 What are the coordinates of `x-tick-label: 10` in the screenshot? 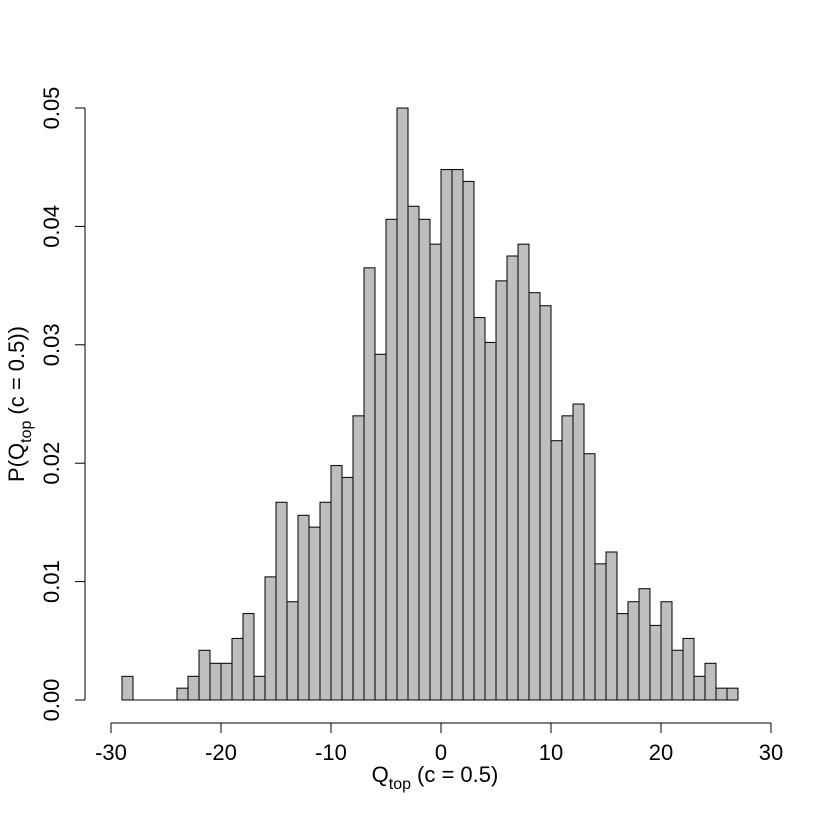 It's located at (551, 752).